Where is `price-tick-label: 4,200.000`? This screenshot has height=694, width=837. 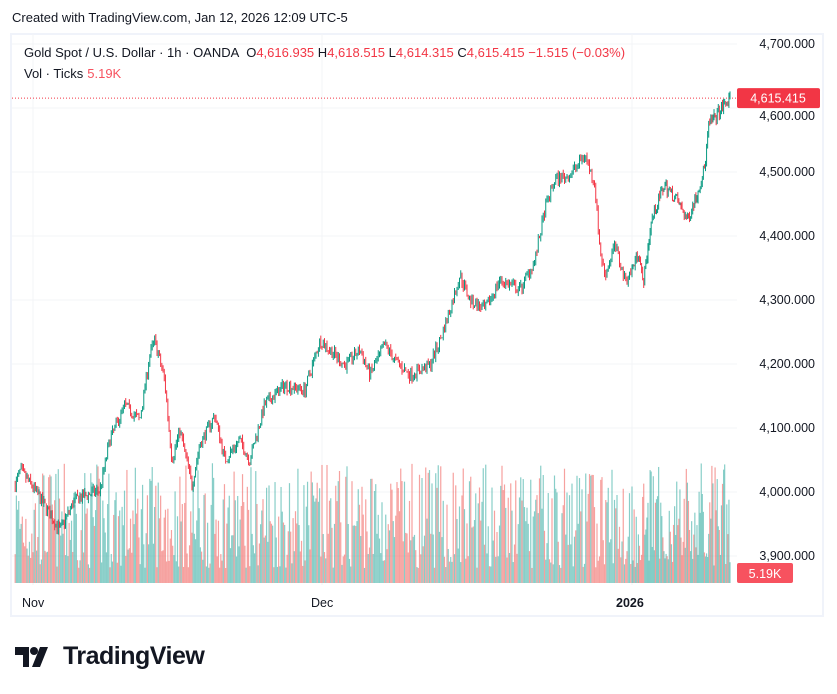
price-tick-label: 4,200.000 is located at coordinates (787, 364).